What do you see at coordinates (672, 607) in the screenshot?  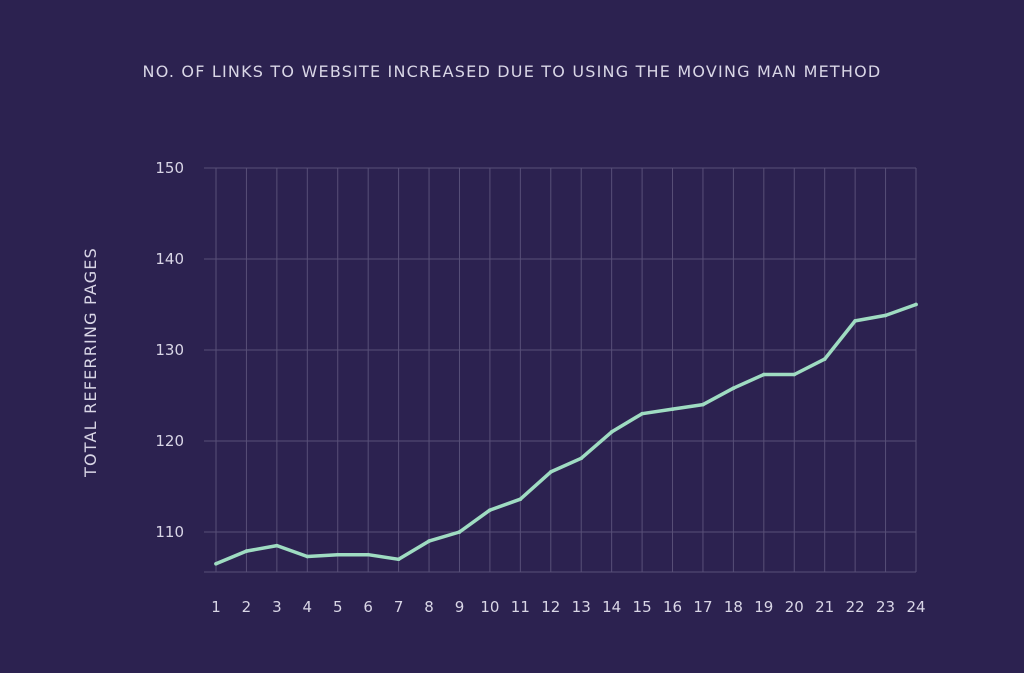 I see `x-tick-label: 16` at bounding box center [672, 607].